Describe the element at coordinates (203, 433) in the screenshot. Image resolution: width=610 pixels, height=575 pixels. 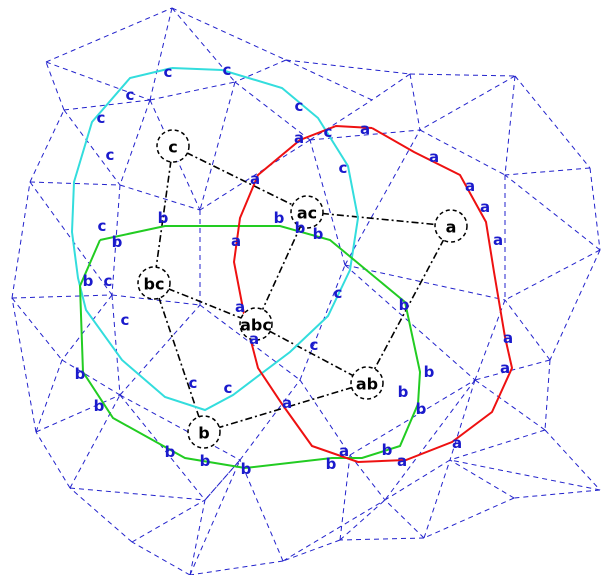
I see `node-b-label: b` at that location.